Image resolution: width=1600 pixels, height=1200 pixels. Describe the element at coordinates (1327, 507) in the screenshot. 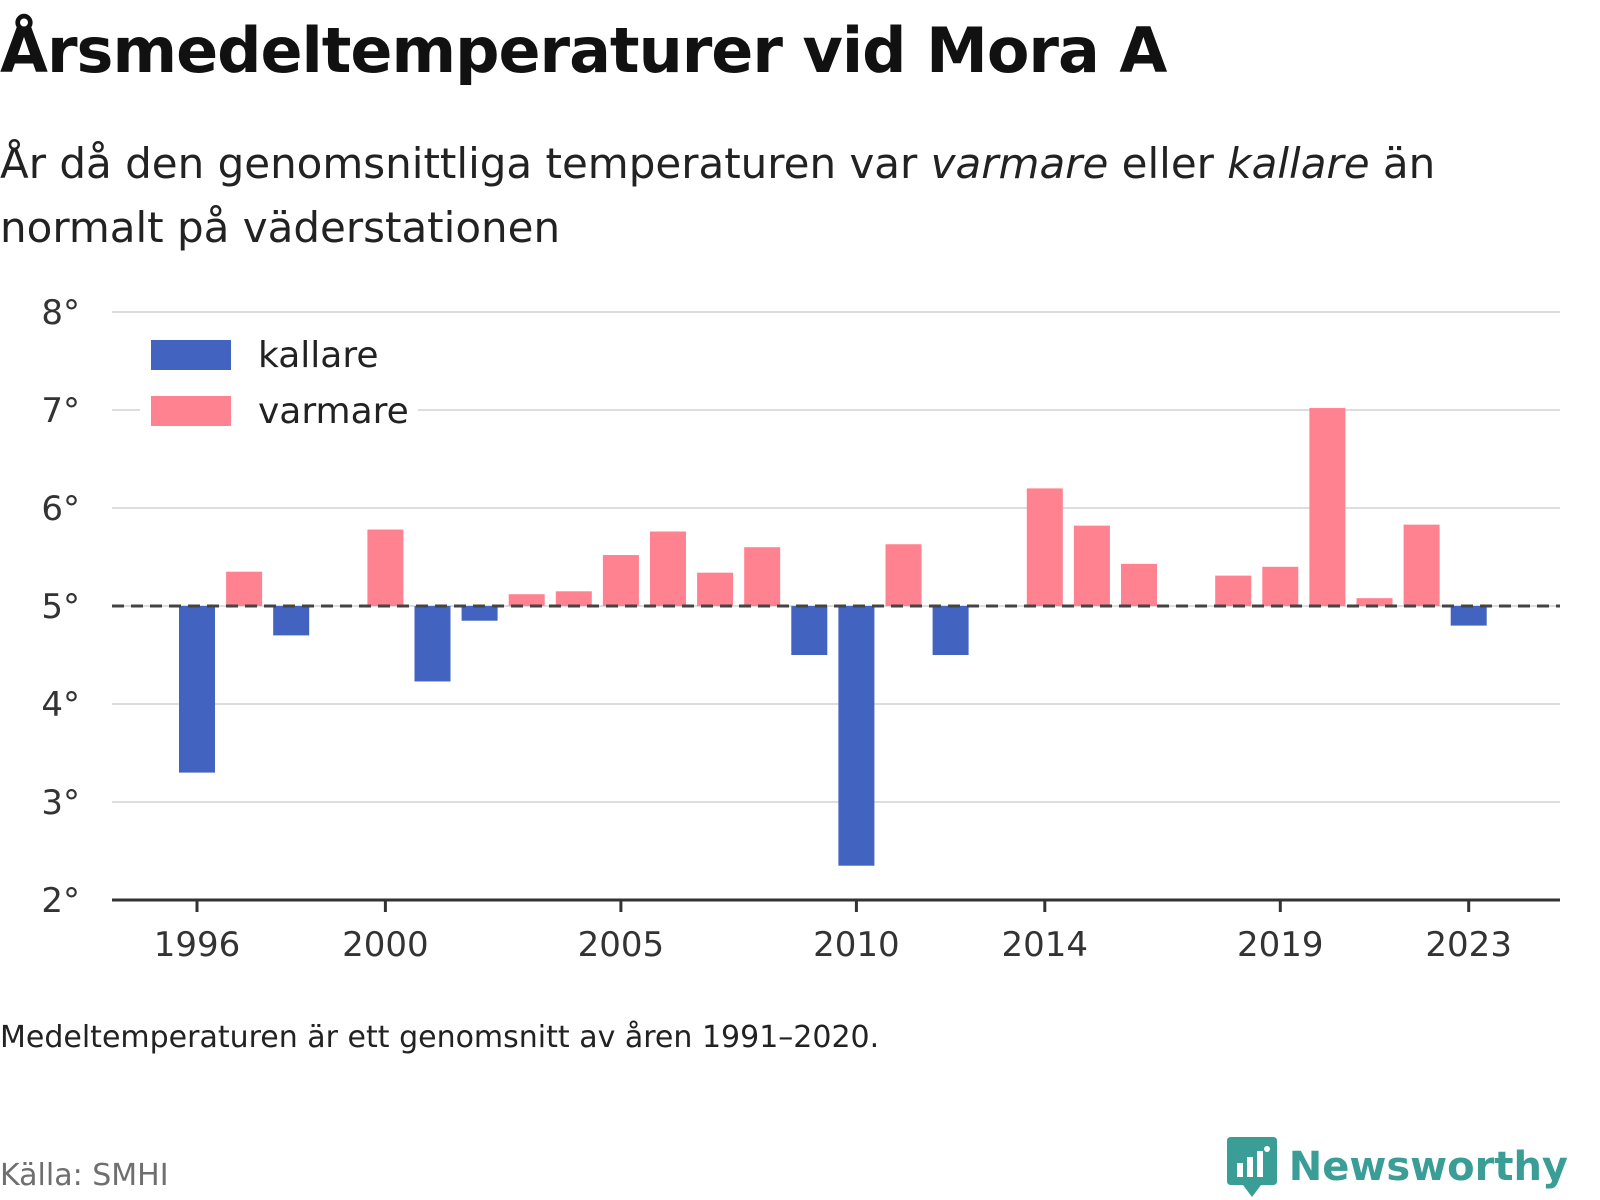

I see `bar-2020` at that location.